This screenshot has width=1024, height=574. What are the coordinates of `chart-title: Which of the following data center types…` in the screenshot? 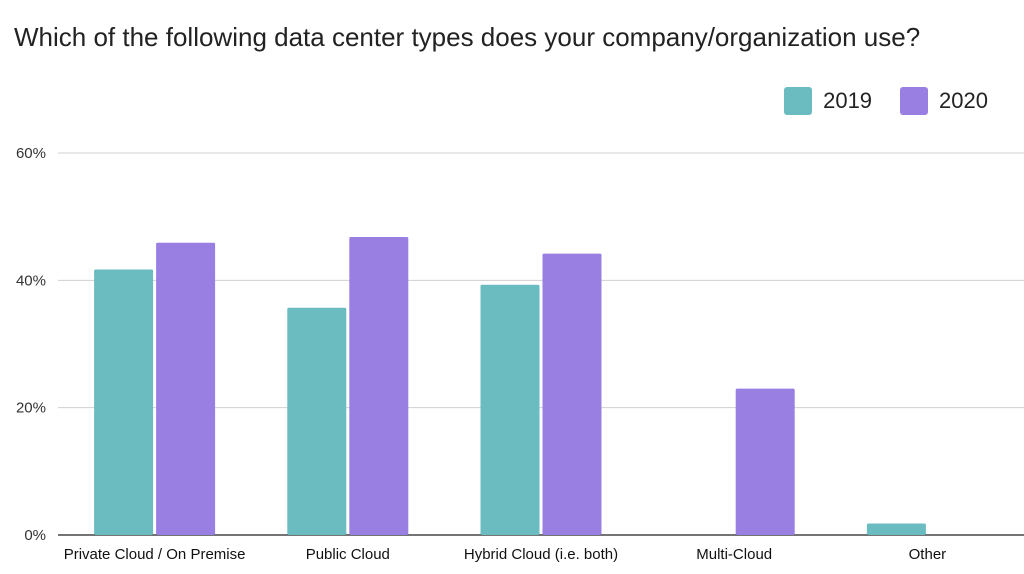 It's located at (467, 37).